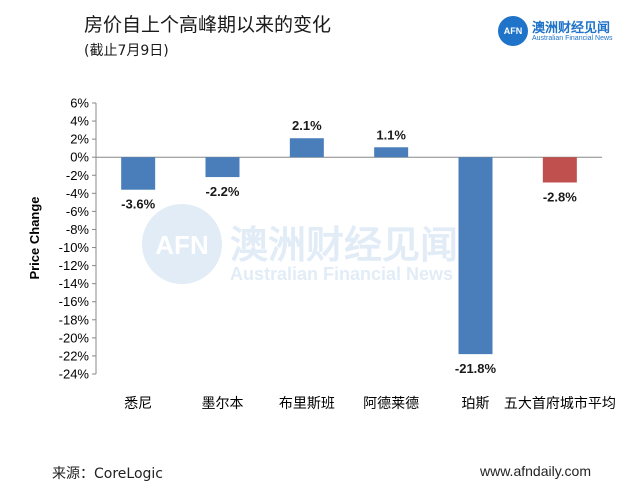  I want to click on x-tick-label: 悉尼, so click(138, 404).